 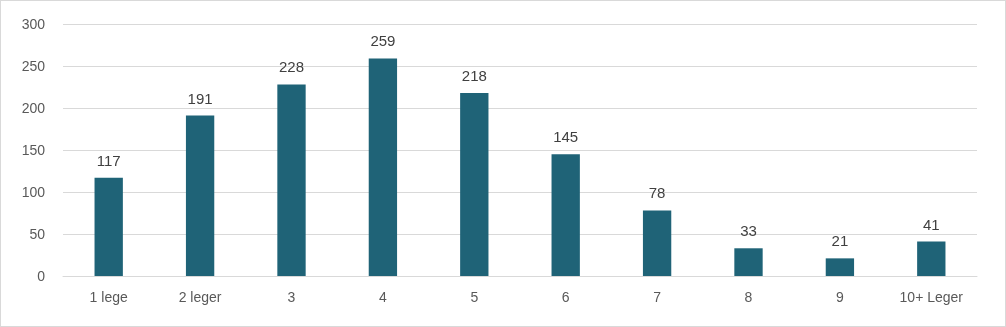 What do you see at coordinates (565, 297) in the screenshot?
I see `x-tick-label: 6` at bounding box center [565, 297].